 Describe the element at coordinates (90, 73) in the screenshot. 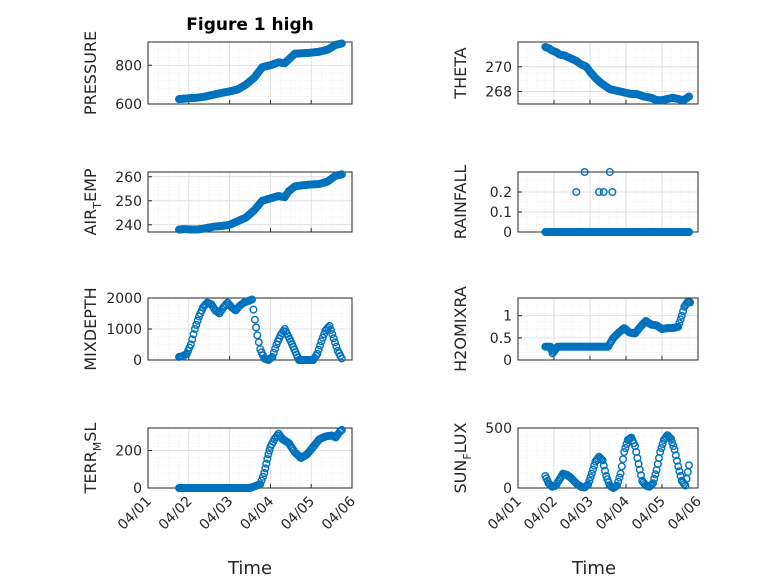

I see `y-axis-label: PRESSURE` at that location.